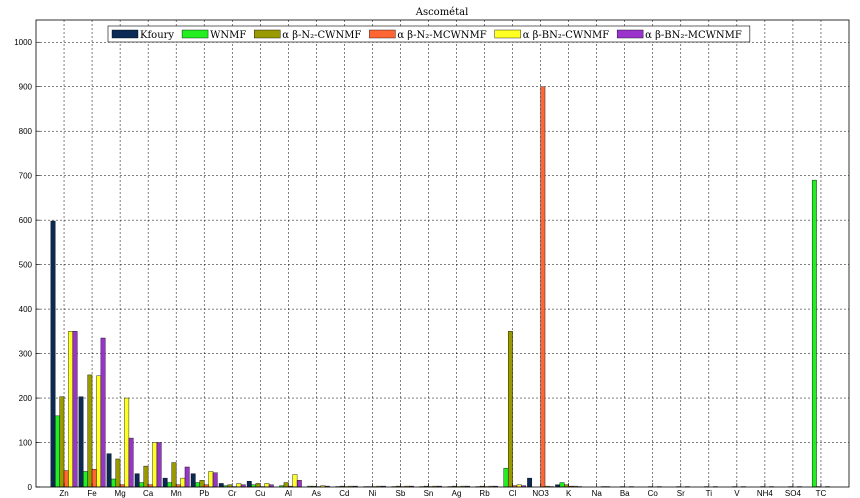  I want to click on y-tick-label: 700, so click(26, 176).